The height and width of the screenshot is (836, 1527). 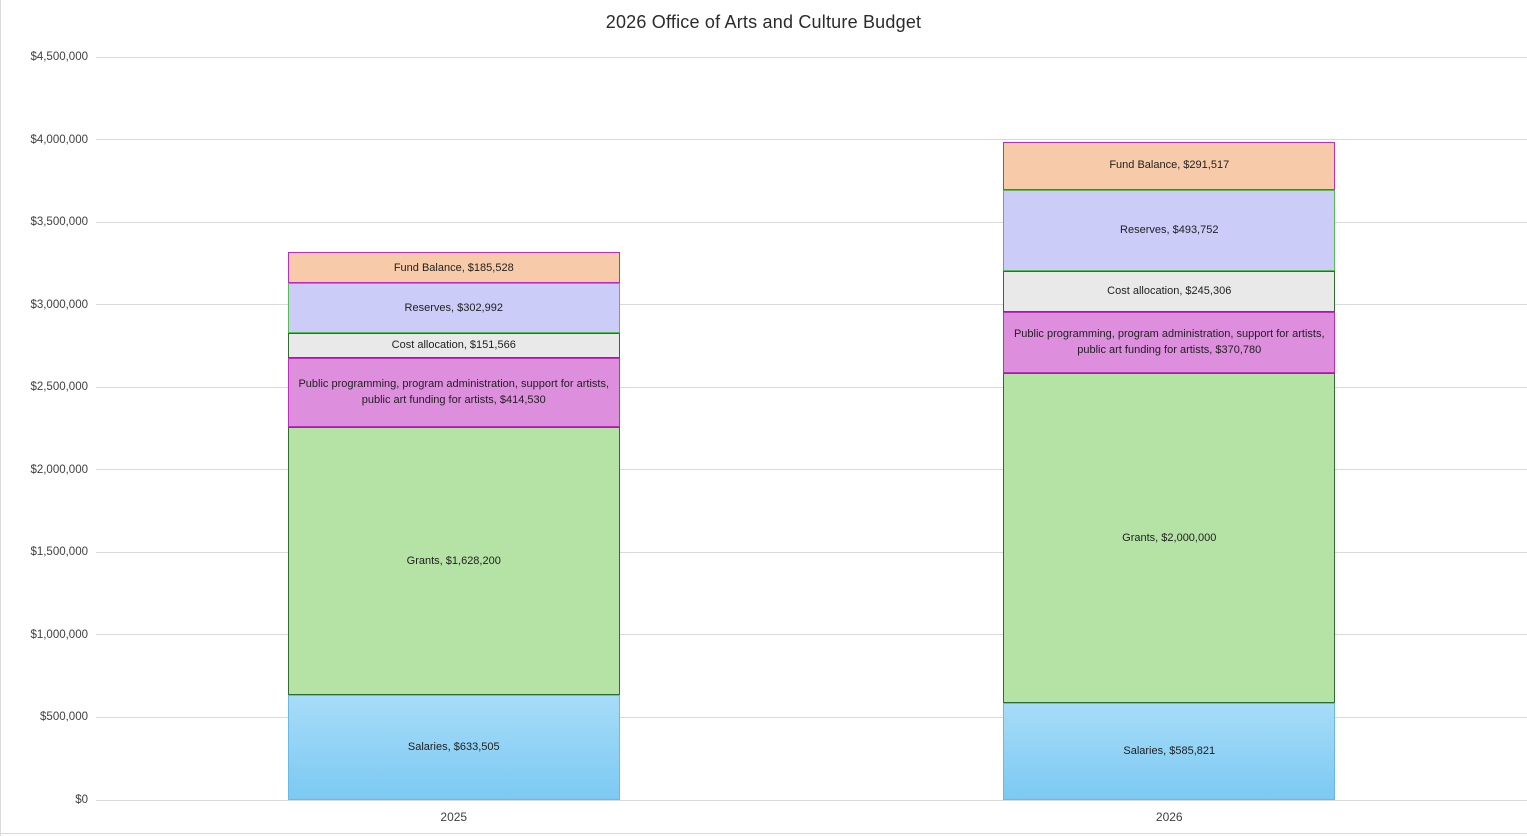 I want to click on bar-segment-reserves-2026: Reserves, $493,752, so click(x=1169, y=230).